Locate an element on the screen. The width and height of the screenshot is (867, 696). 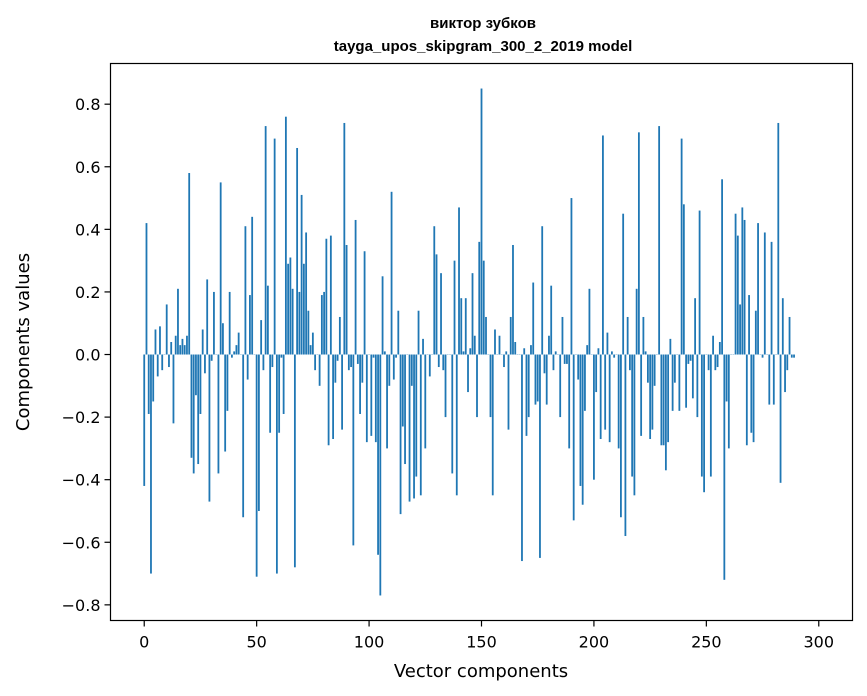
x-tick-label-2: 100 is located at coordinates (369, 642).